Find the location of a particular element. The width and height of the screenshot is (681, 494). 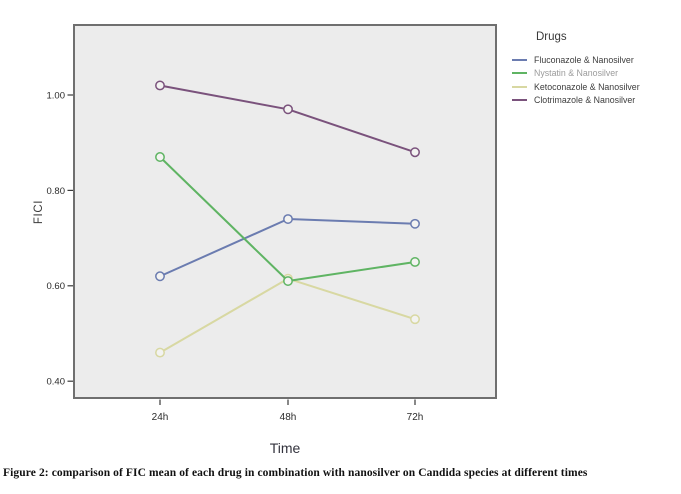

legend-item: Nystatin & Nanosilver is located at coordinates (594, 74).